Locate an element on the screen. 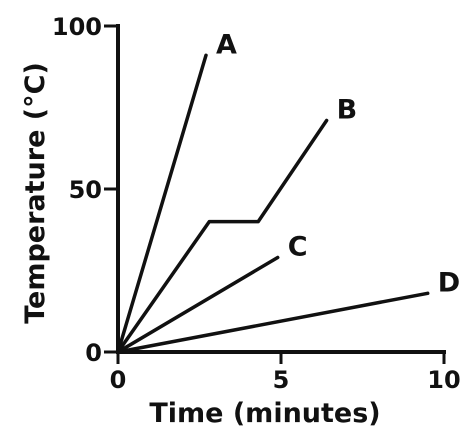 Image resolution: width=474 pixels, height=435 pixels. y-axis-title: Temperature (°C) is located at coordinates (35, 193).